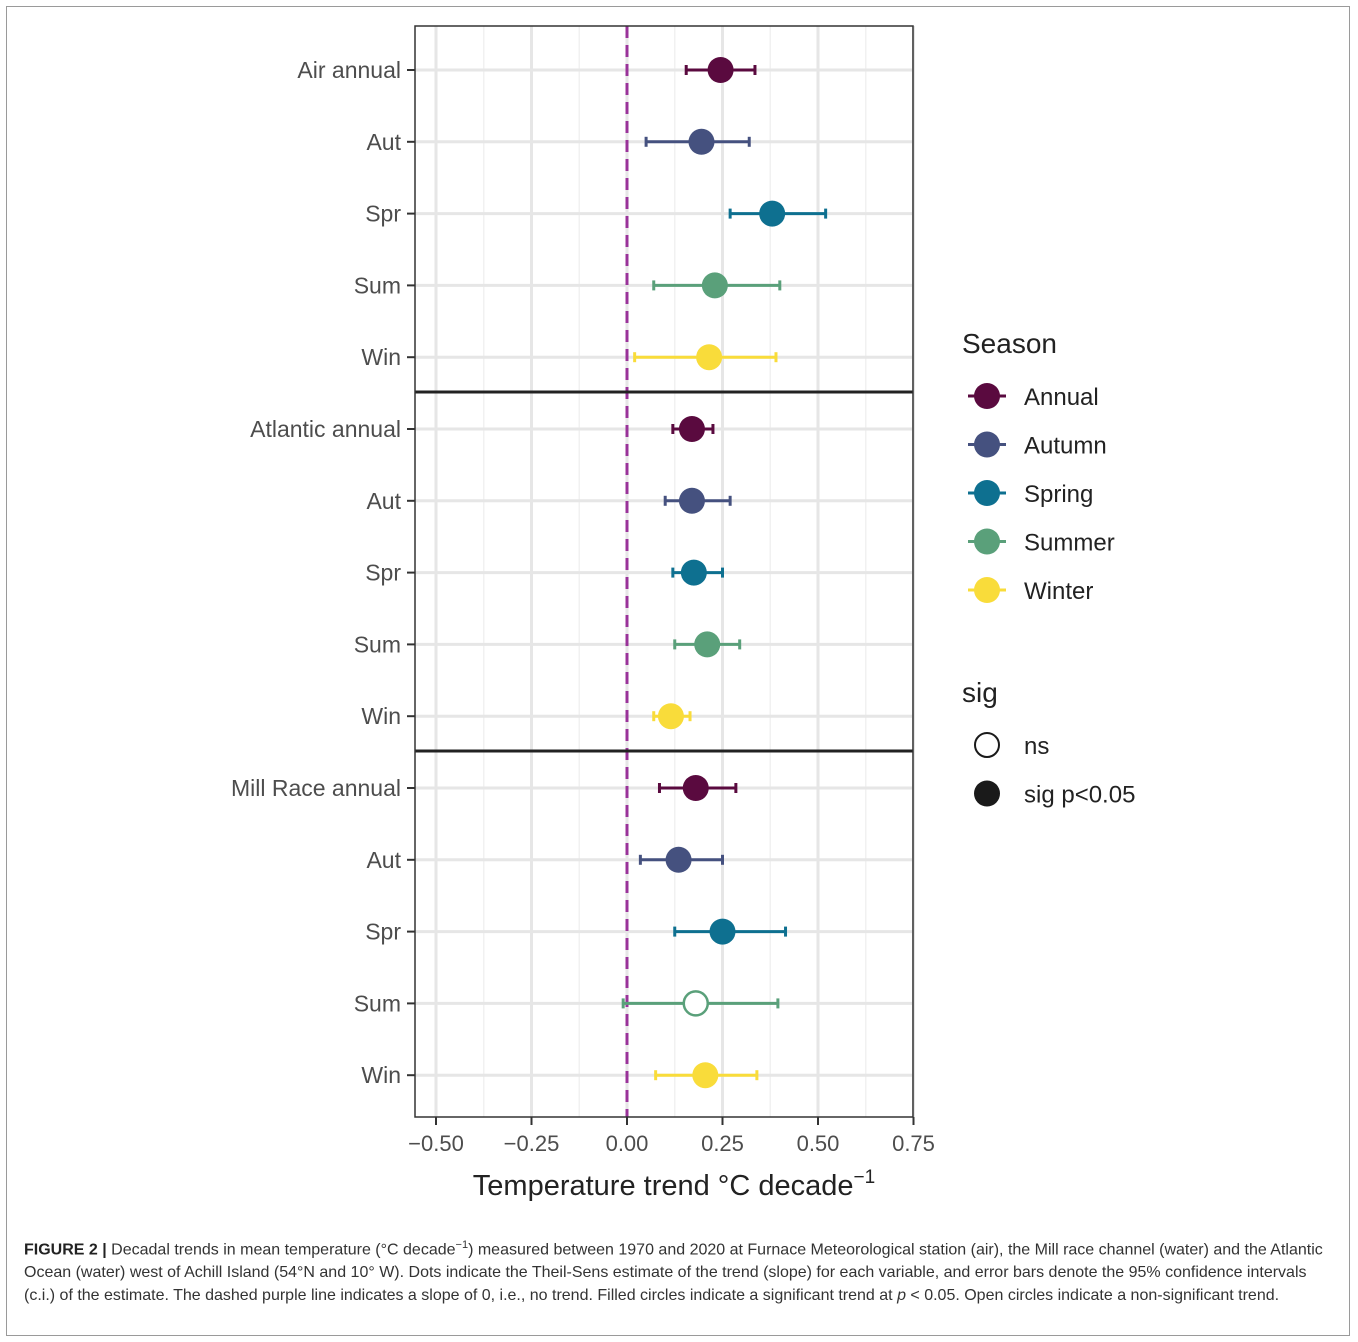  I want to click on legend-sig-title: sig, so click(980, 692).